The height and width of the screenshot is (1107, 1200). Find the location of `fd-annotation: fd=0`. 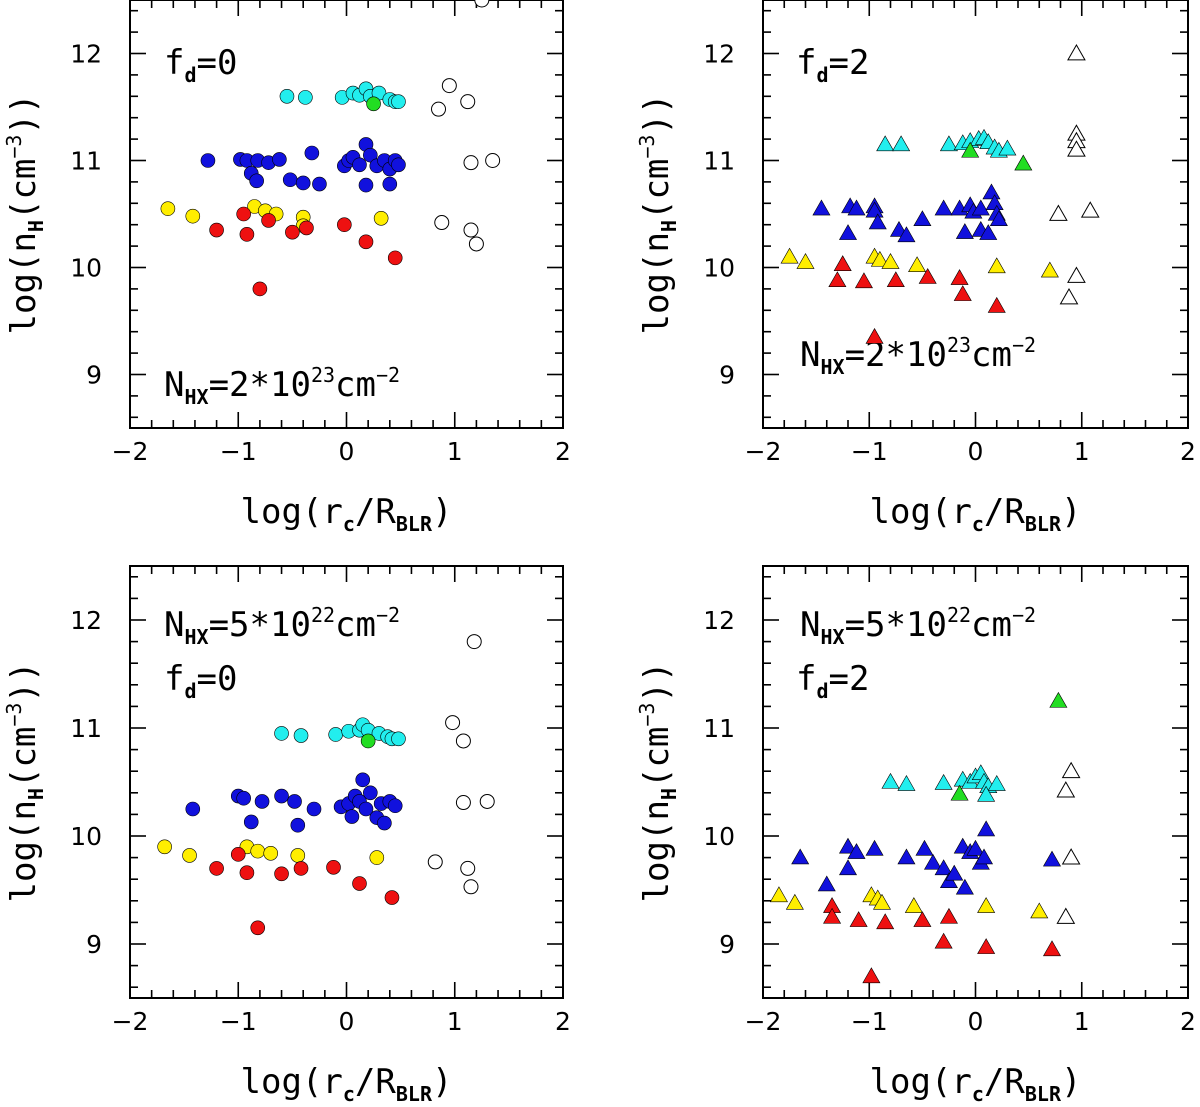

fd-annotation: fd=0 is located at coordinates (200, 65).